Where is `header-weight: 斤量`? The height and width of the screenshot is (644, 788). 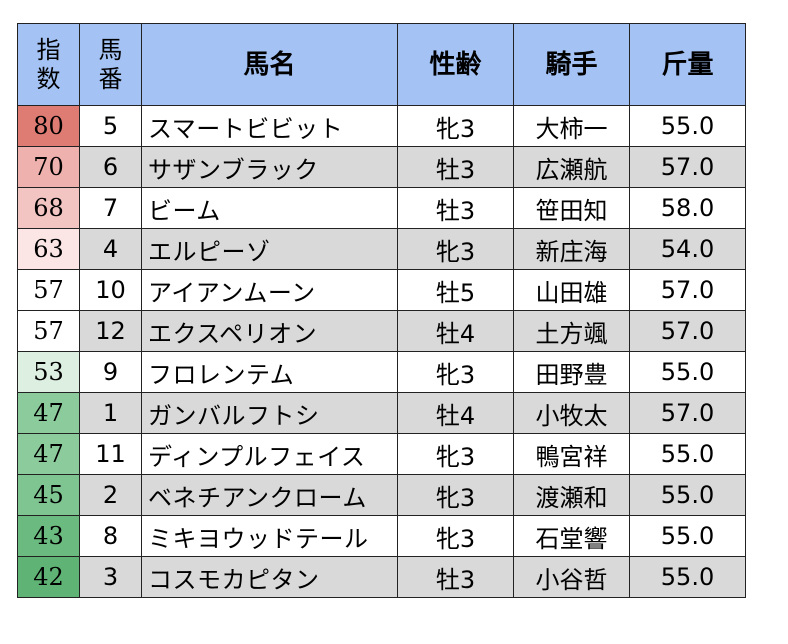
header-weight: 斤量 is located at coordinates (687, 64).